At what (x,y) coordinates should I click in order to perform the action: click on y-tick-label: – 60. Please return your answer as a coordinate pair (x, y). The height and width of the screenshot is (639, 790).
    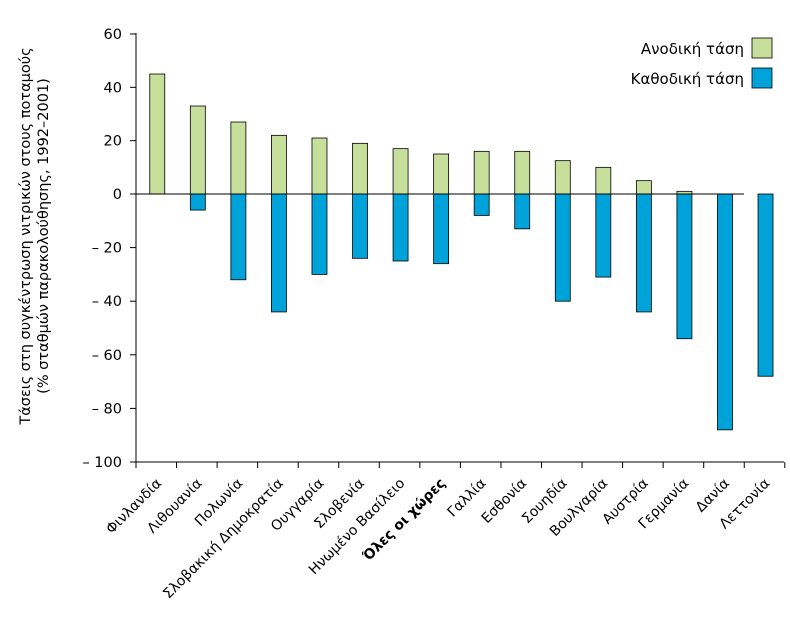
    Looking at the image, I should click on (107, 356).